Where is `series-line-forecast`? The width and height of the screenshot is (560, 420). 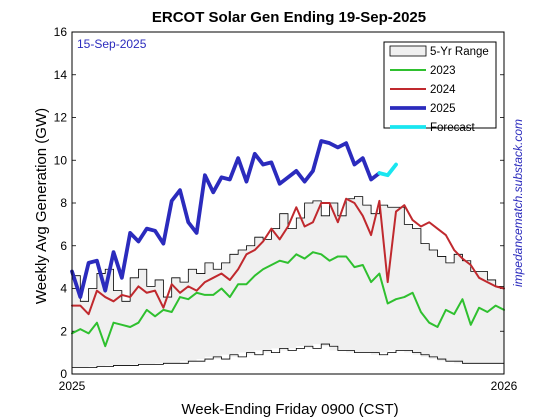
series-line-forecast is located at coordinates (387, 170).